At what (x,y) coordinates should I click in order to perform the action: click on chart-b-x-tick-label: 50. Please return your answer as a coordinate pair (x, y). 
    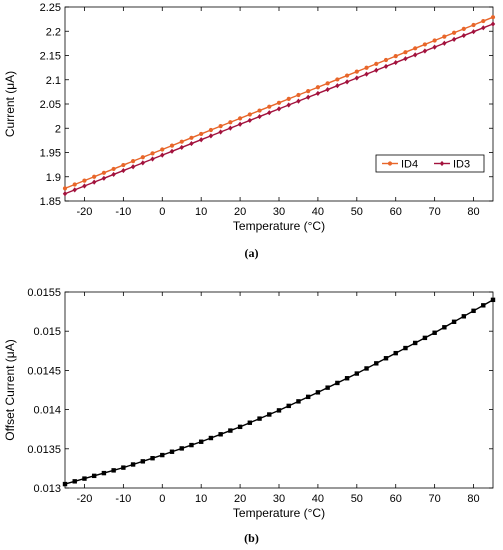
    Looking at the image, I should click on (357, 499).